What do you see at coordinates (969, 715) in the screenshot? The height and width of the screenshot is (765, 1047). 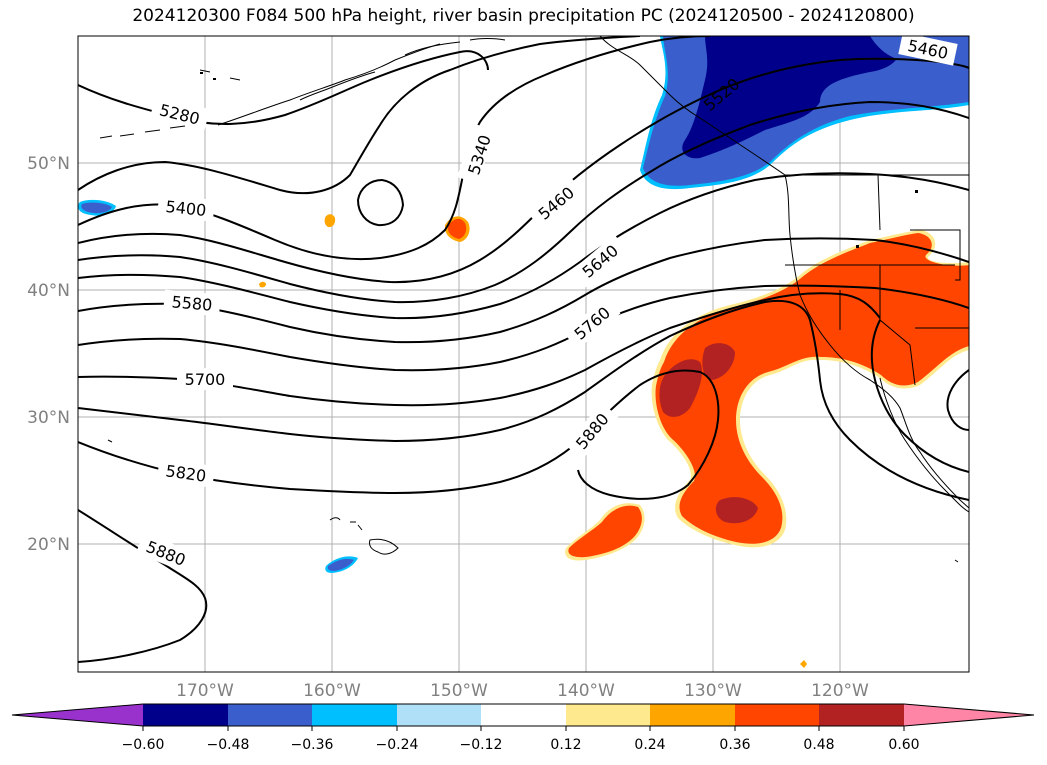 I see `colorbar-extend-right` at bounding box center [969, 715].